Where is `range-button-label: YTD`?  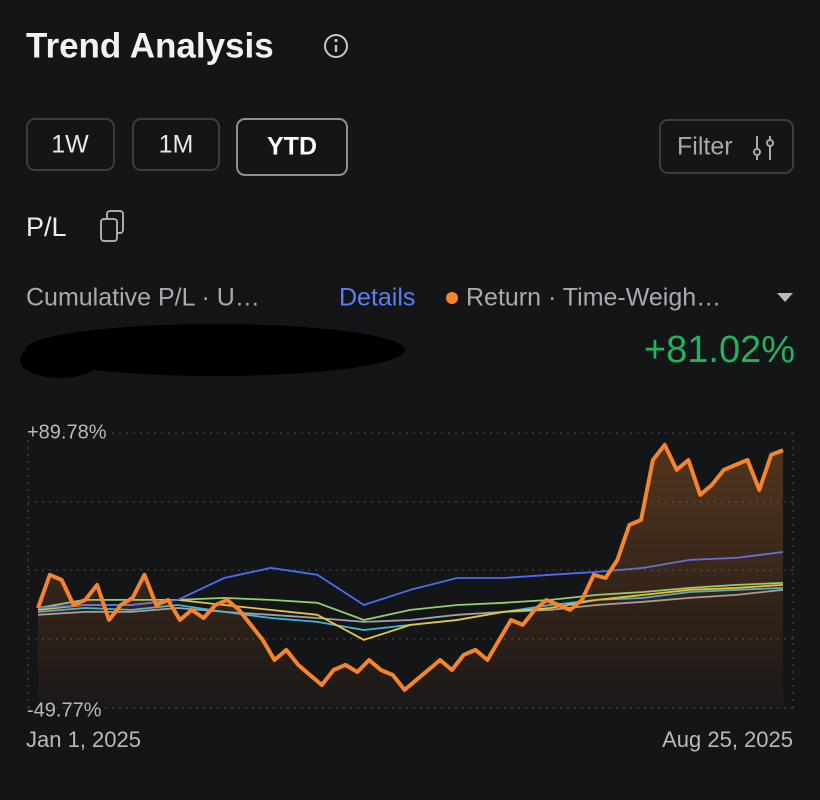
range-button-label: YTD is located at coordinates (292, 147).